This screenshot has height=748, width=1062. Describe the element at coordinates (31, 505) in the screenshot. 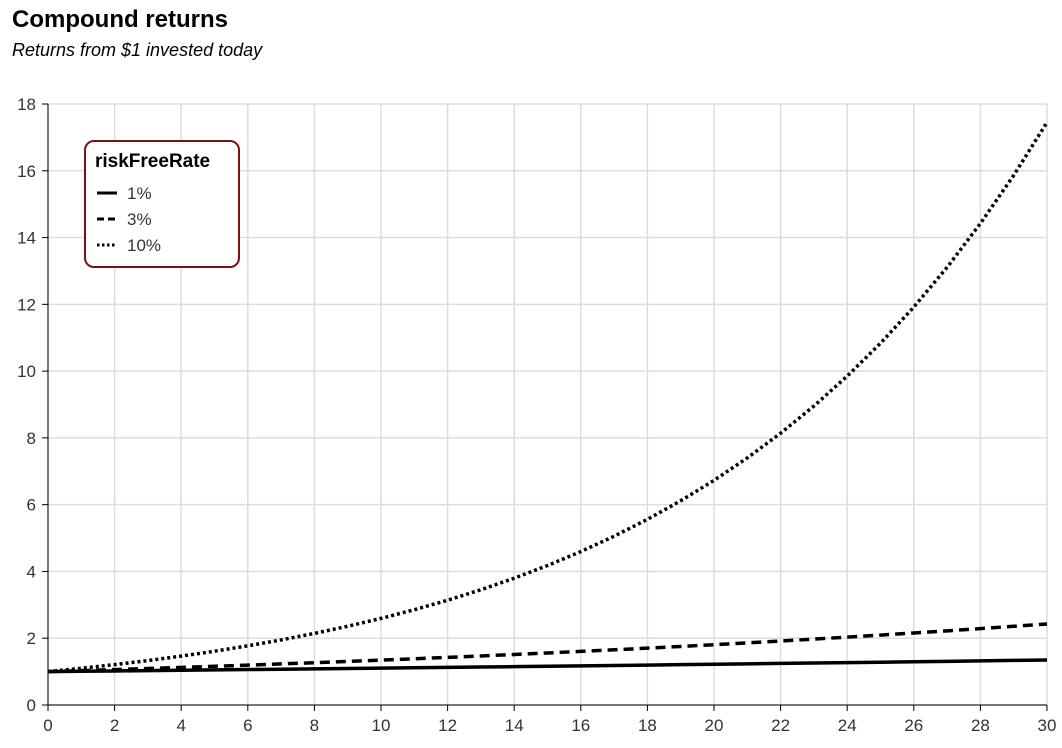

I see `y-tick-label: 6` at that location.